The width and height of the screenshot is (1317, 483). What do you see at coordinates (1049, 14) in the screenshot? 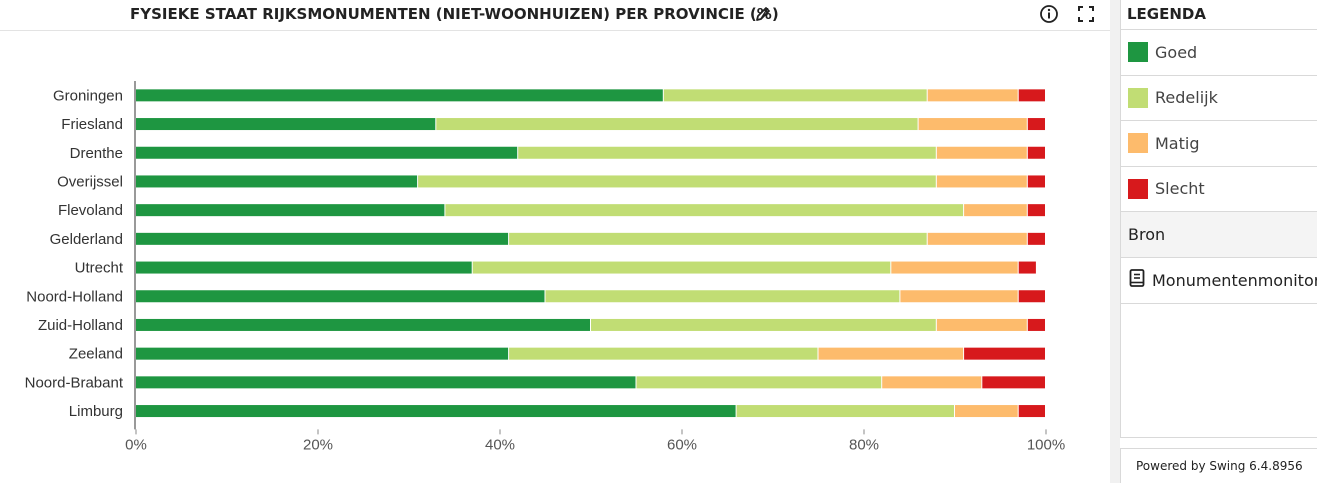
I see `info-icon` at bounding box center [1049, 14].